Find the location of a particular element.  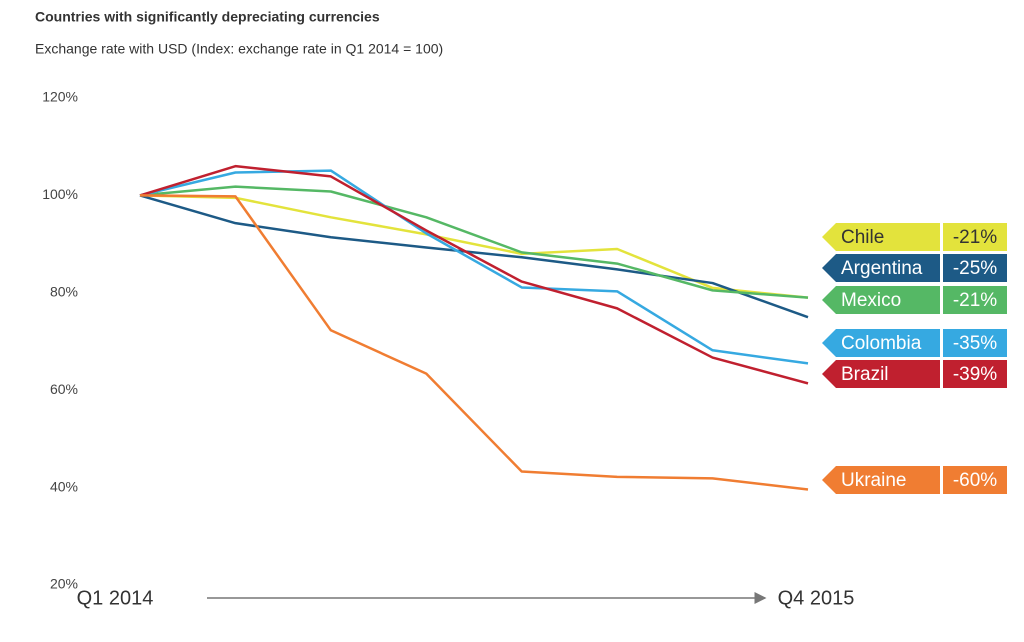

y-tick-label: 120% is located at coordinates (60, 97).